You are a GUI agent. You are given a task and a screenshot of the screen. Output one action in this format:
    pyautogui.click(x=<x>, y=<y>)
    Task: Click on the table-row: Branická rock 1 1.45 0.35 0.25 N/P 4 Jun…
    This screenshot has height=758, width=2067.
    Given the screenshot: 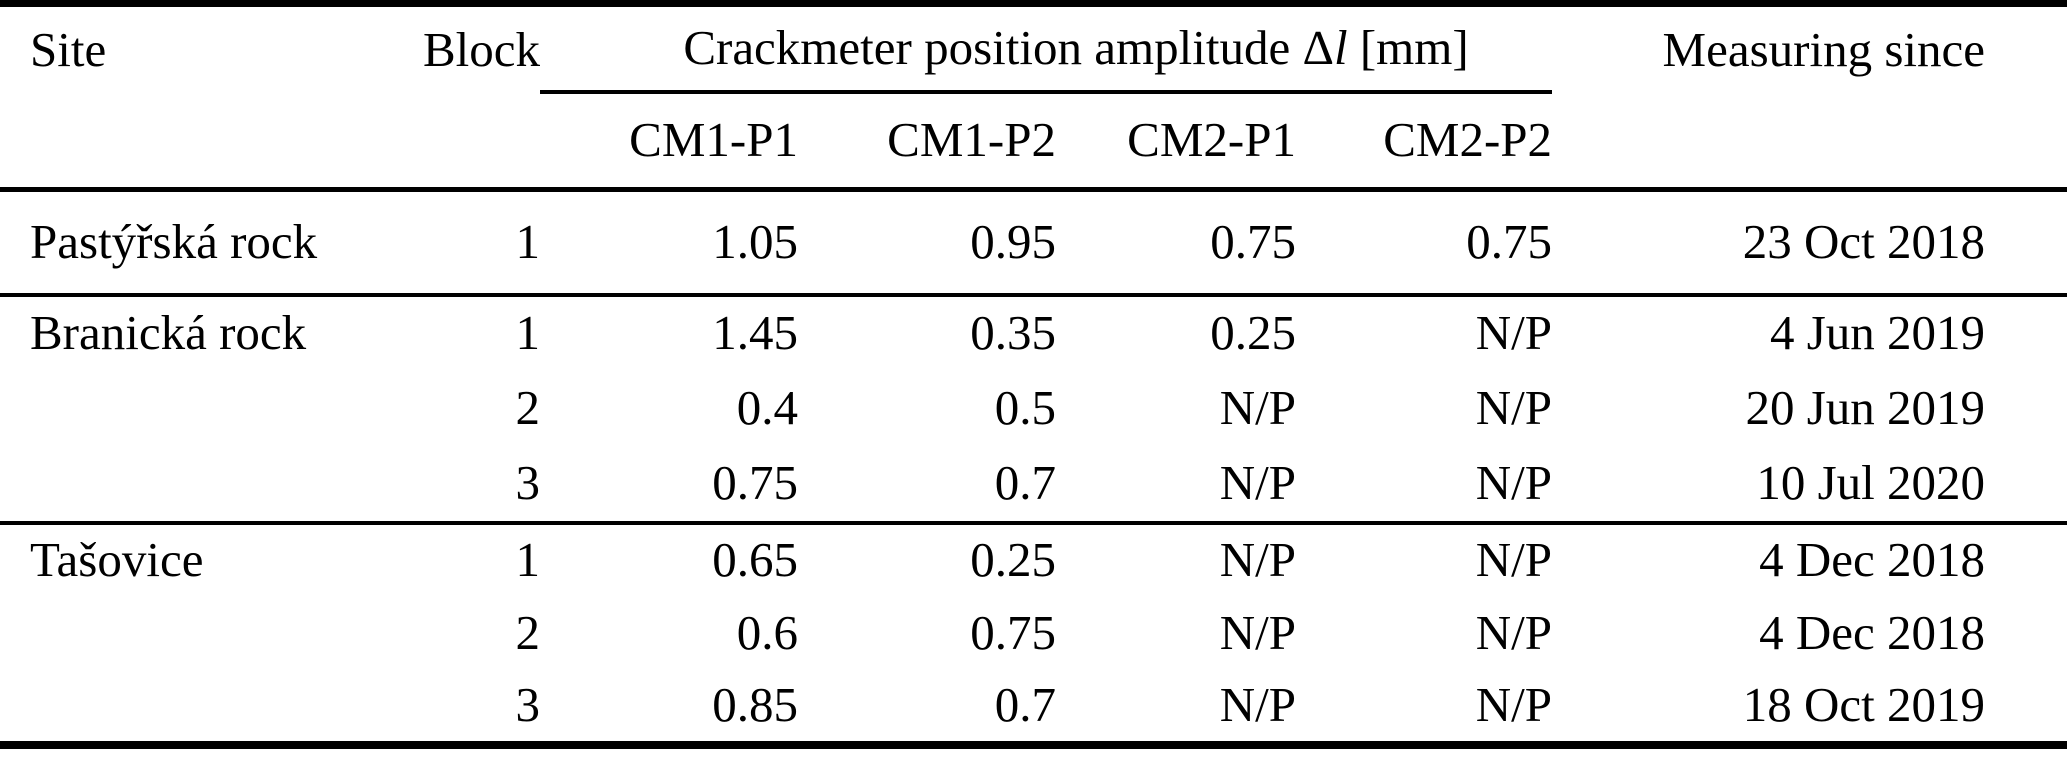 What is the action you would take?
    pyautogui.click(x=1033, y=331)
    